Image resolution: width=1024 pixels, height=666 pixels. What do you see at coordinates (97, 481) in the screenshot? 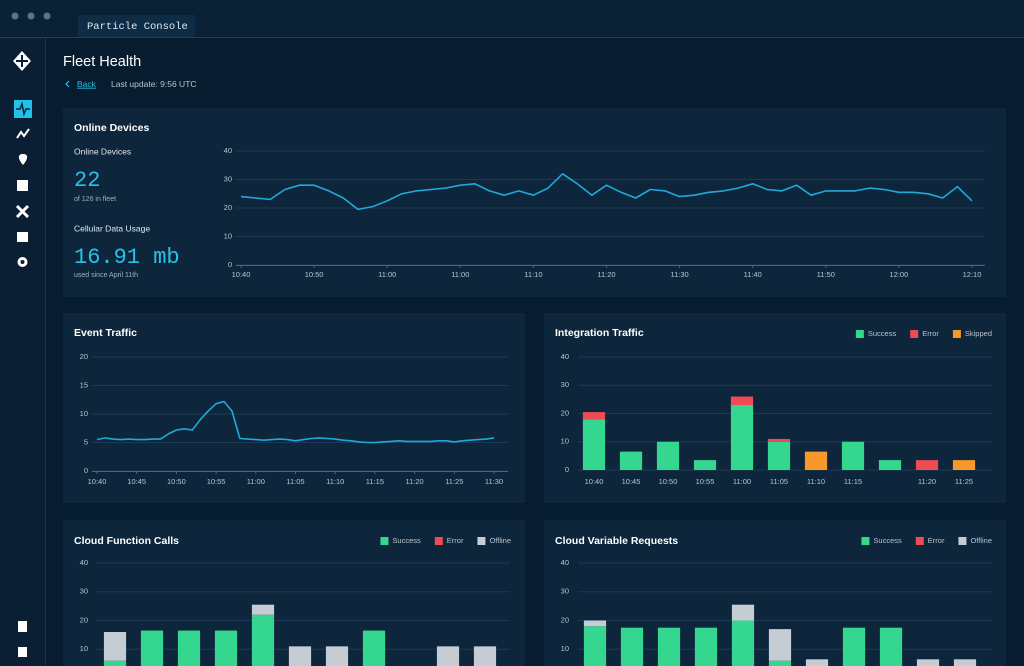
I see `x-tick-label: 10:40` at bounding box center [97, 481].